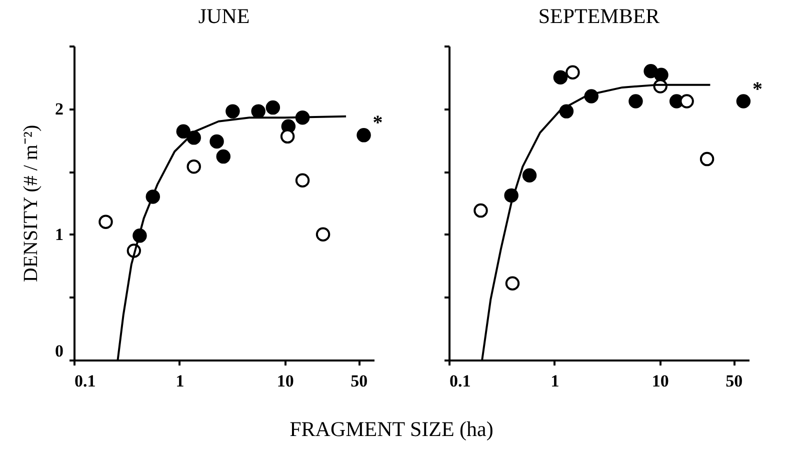 The width and height of the screenshot is (797, 470). What do you see at coordinates (599, 16) in the screenshot?
I see `chart-title: SEPTEMBER` at bounding box center [599, 16].